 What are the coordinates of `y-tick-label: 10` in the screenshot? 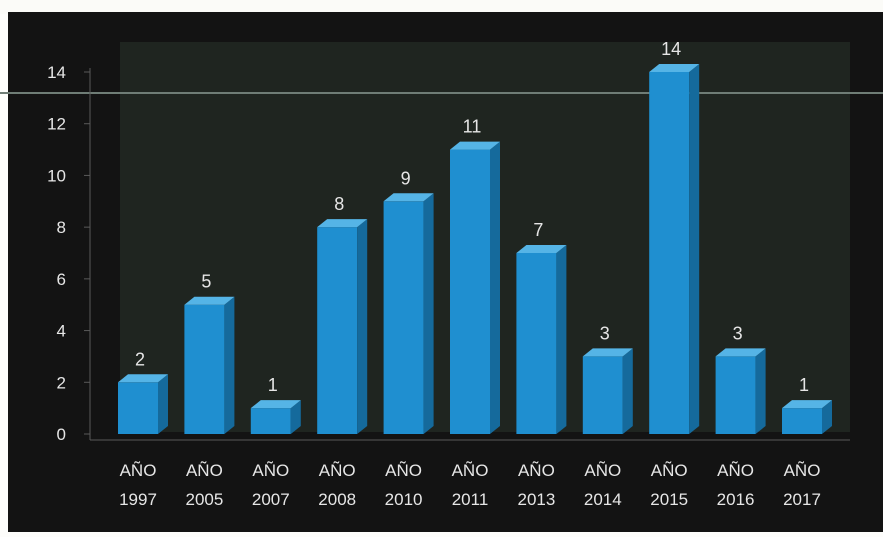 It's located at (56, 175).